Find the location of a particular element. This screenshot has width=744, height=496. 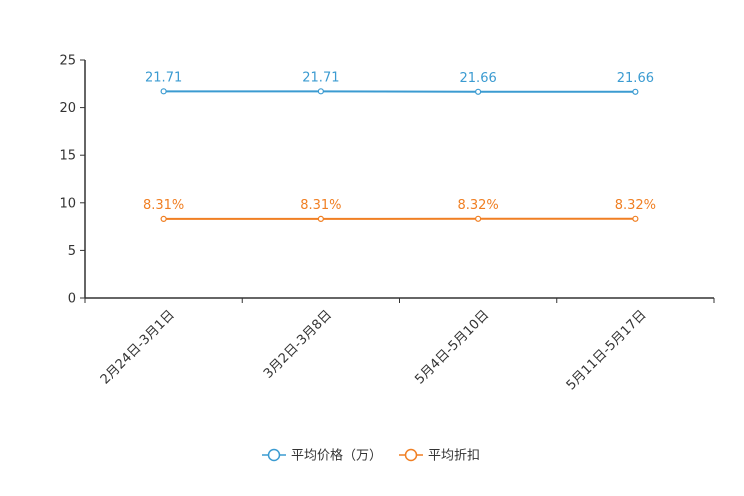

legend-label: 平均价格（万） is located at coordinates (336, 456).